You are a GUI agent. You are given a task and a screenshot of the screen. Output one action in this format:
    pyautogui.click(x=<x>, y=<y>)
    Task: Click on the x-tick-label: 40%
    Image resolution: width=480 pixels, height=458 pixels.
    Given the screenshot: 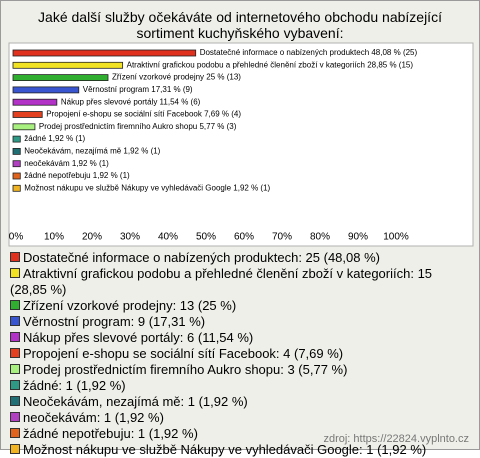 What is the action you would take?
    pyautogui.click(x=168, y=237)
    